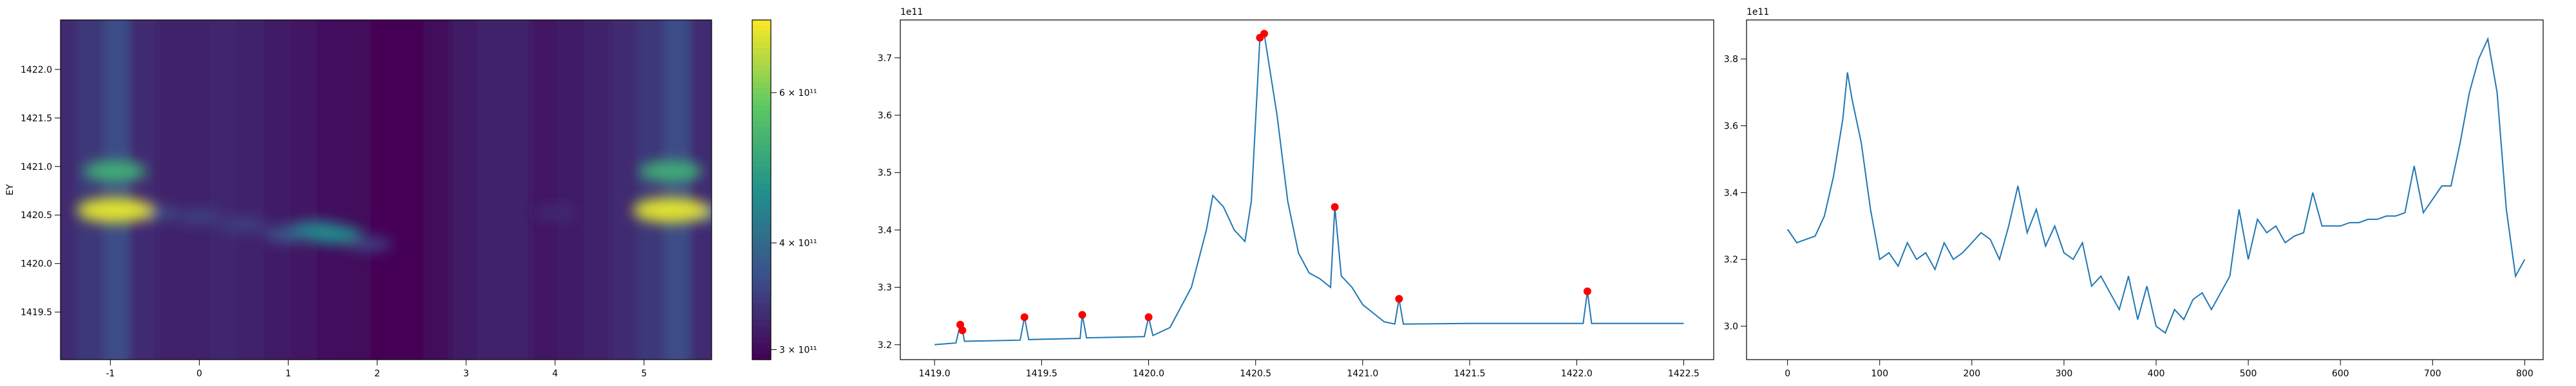 The height and width of the screenshot is (386, 2576). Describe the element at coordinates (1362, 374) in the screenshot. I see `x-tick-label: 1421.0` at that location.